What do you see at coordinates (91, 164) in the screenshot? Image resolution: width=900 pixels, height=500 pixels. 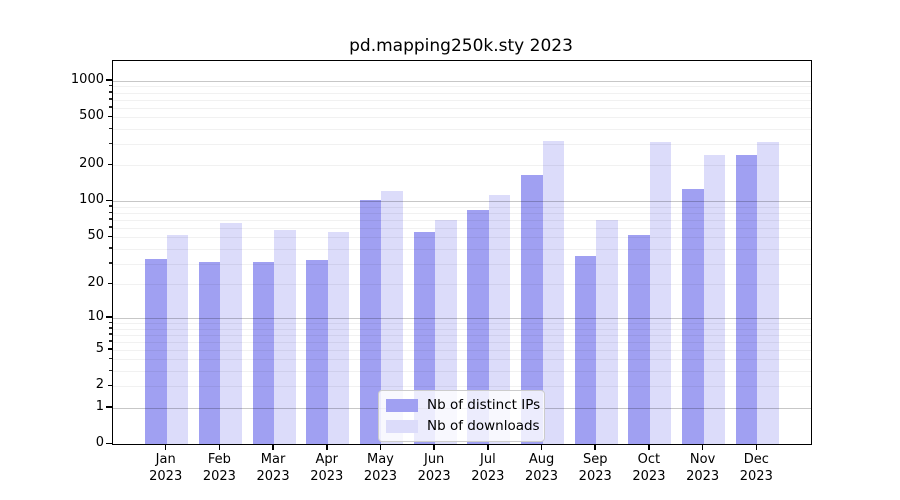 I see `y-axis-tick-label: 200` at bounding box center [91, 164].